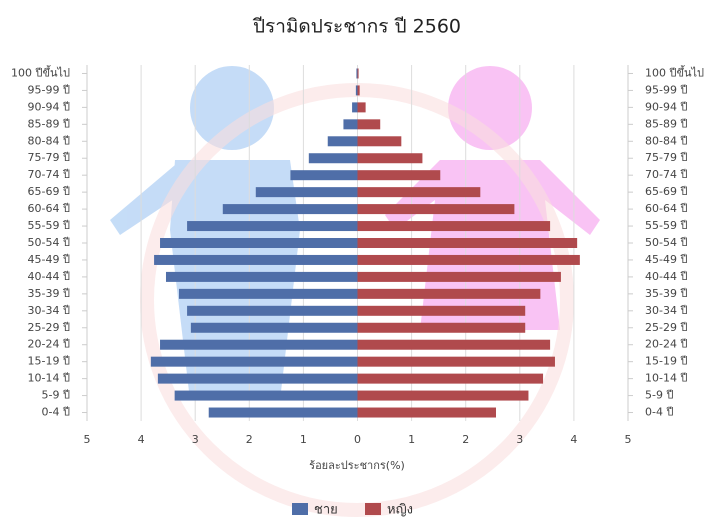  I want to click on legend-label: ชาย, so click(326, 510).